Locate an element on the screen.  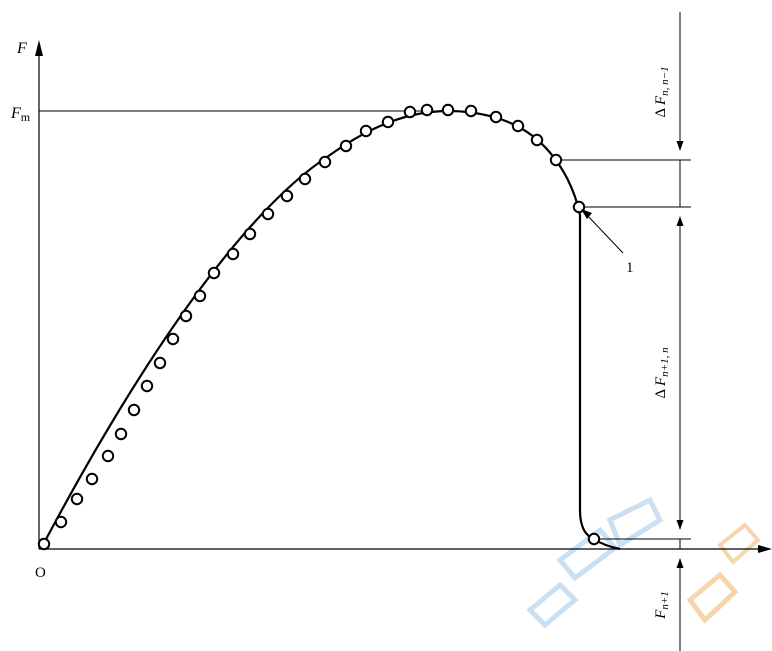
f-nplus1-label: Fn+1 is located at coordinates (662, 605).